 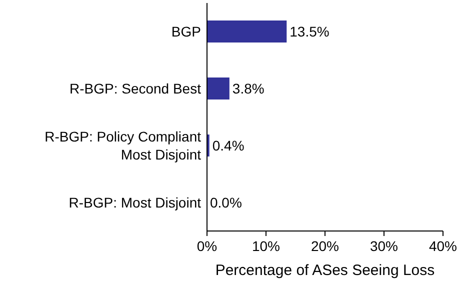 What do you see at coordinates (207, 246) in the screenshot?
I see `x-tick-label: 0%` at bounding box center [207, 246].